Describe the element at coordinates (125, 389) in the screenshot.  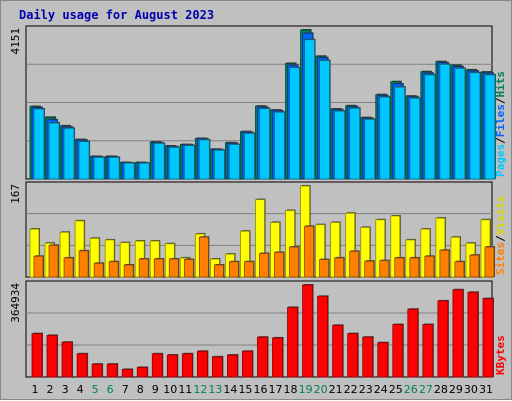
I see `day-label-7: 7` at that location.